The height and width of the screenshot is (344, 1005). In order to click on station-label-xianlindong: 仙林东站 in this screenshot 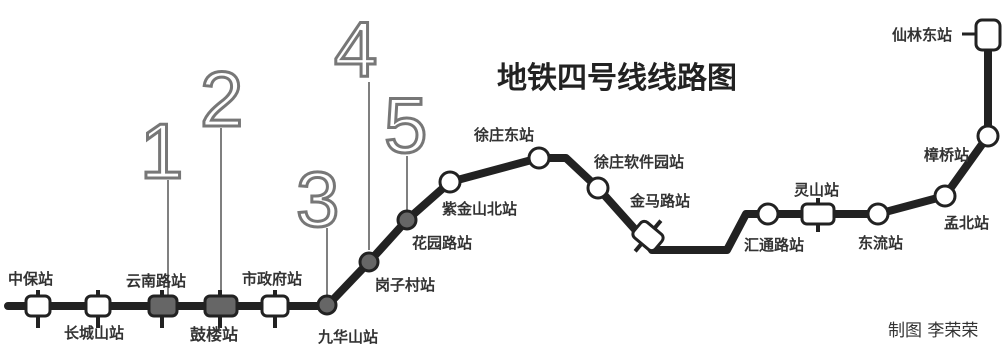, I will do `click(922, 35)`.